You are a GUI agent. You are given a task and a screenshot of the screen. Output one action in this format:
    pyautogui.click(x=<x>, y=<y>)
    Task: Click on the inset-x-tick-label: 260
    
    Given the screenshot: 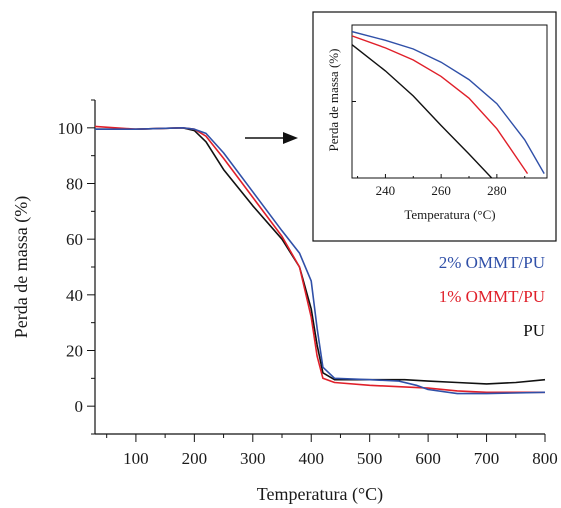 What is the action you would take?
    pyautogui.click(x=441, y=190)
    